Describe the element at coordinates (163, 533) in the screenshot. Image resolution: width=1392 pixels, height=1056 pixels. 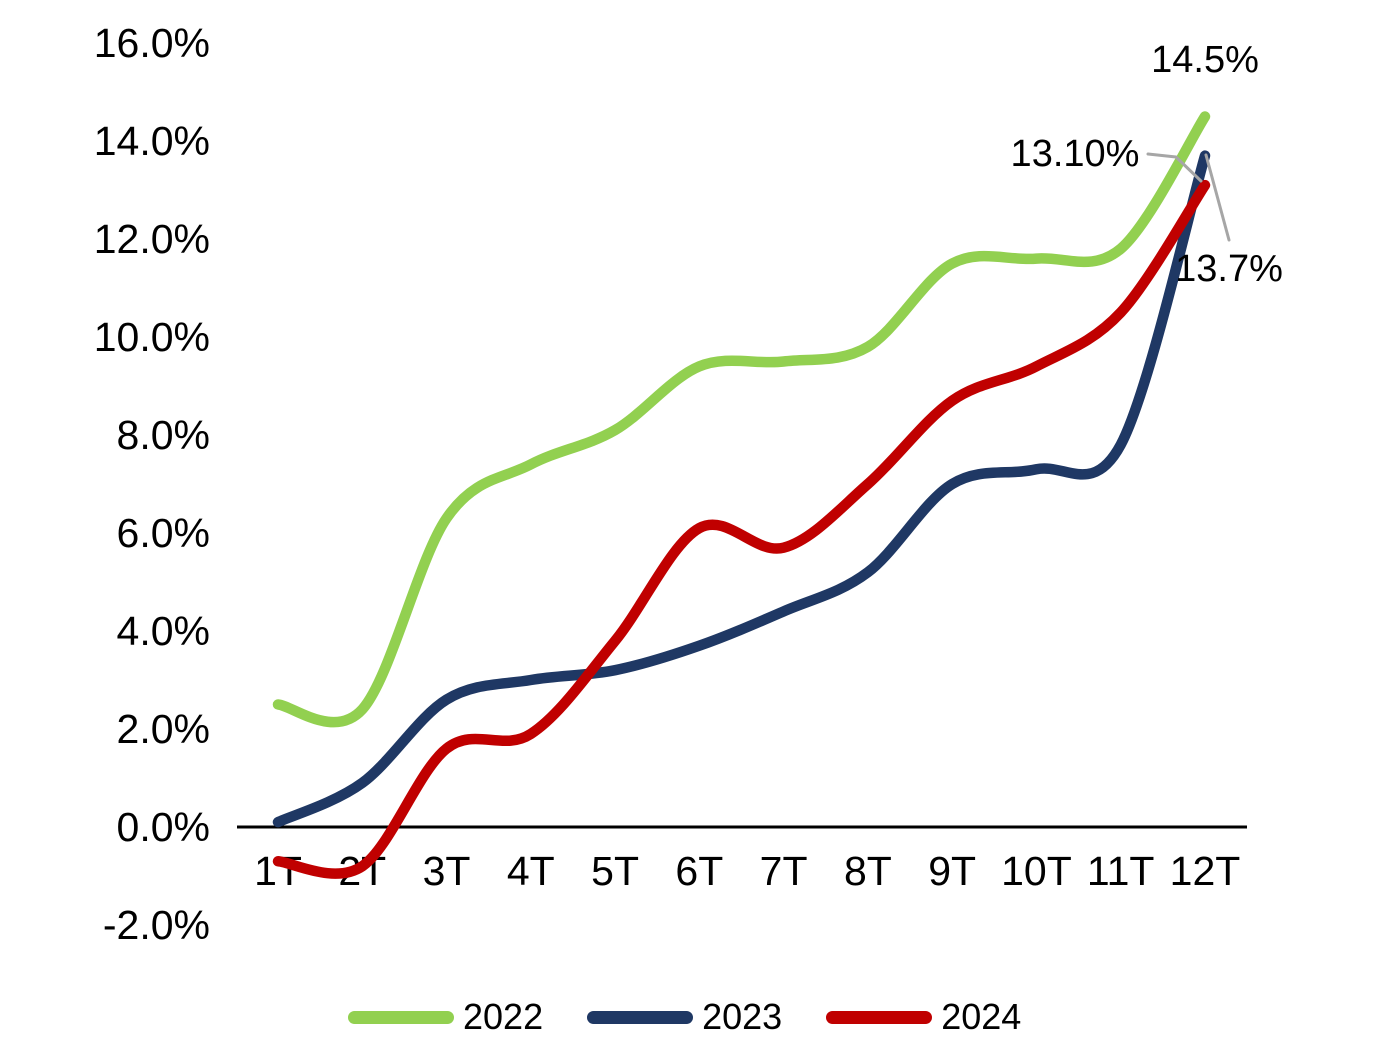
I see `y-axis-tick-label: 6.0%` at that location.